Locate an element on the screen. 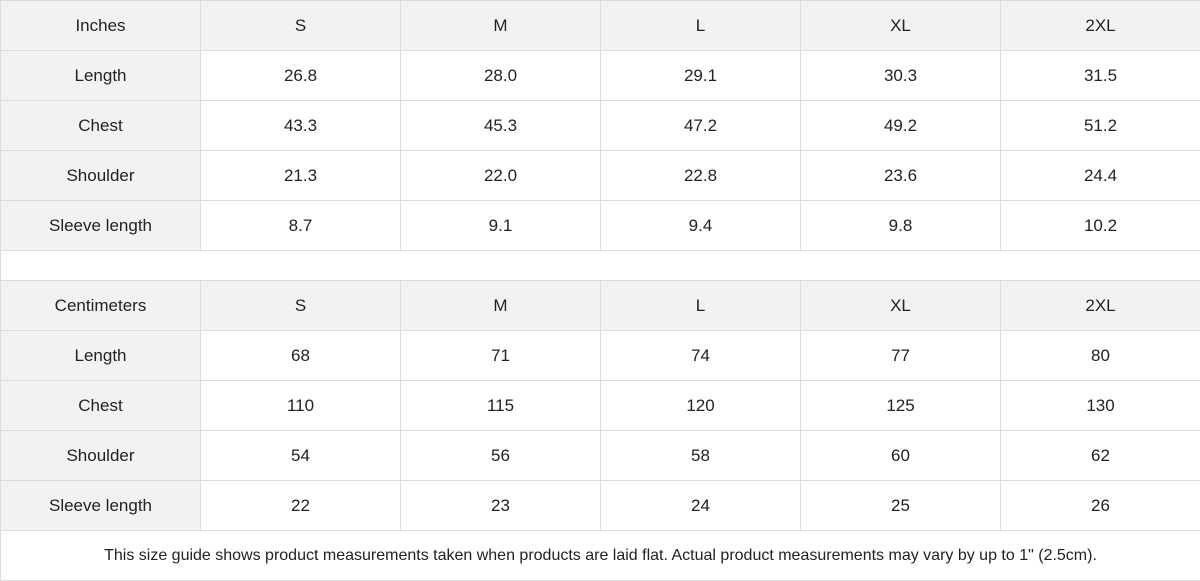 Image resolution: width=1200 pixels, height=581 pixels. measurement-value: 23.6 is located at coordinates (901, 176).